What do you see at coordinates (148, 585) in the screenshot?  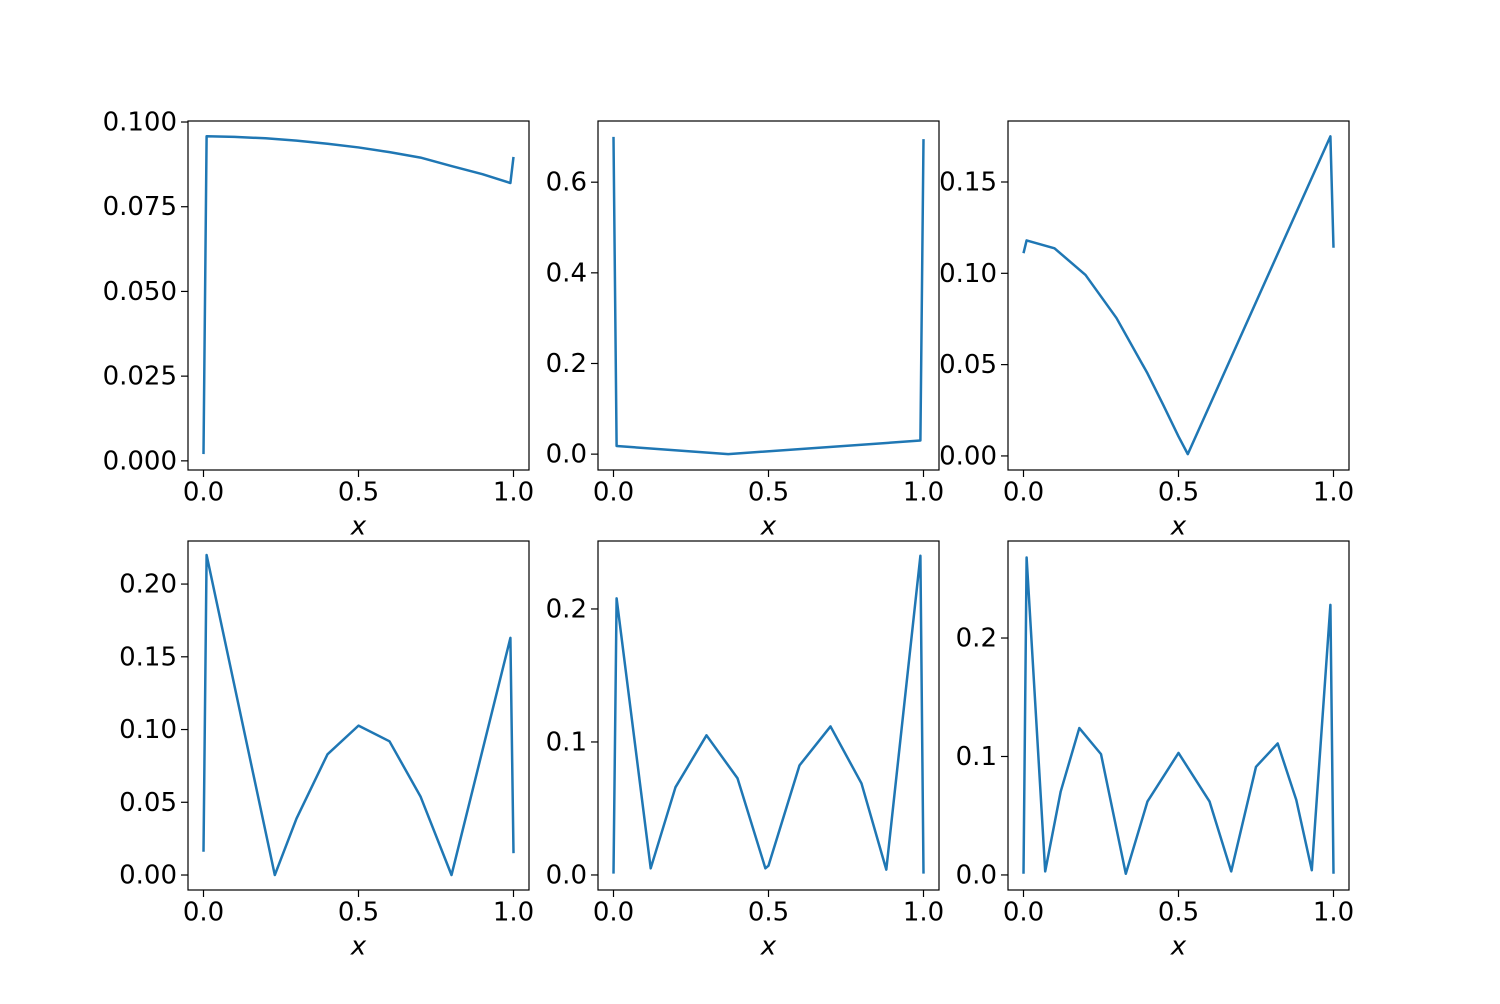 I see `y-tick-label: 0.20` at bounding box center [148, 585].